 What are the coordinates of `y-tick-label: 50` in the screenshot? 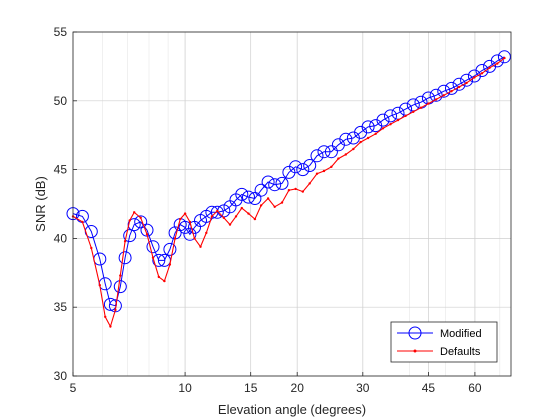 It's located at (61, 101).